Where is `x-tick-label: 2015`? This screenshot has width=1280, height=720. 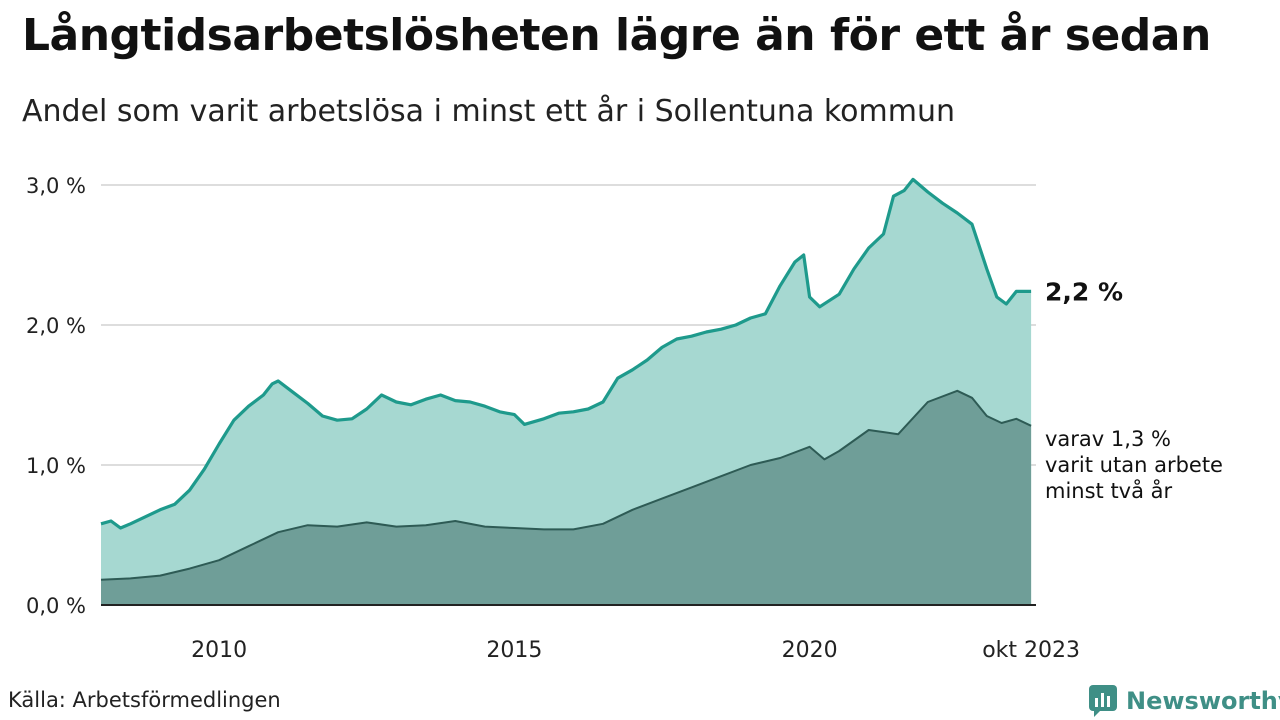
x-tick-label: 2015 is located at coordinates (514, 650).